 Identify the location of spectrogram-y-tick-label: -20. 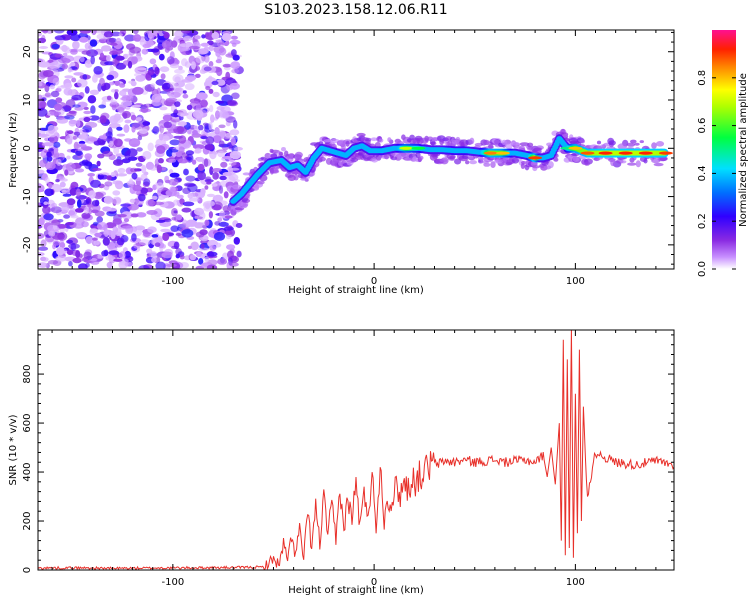
(27, 245).